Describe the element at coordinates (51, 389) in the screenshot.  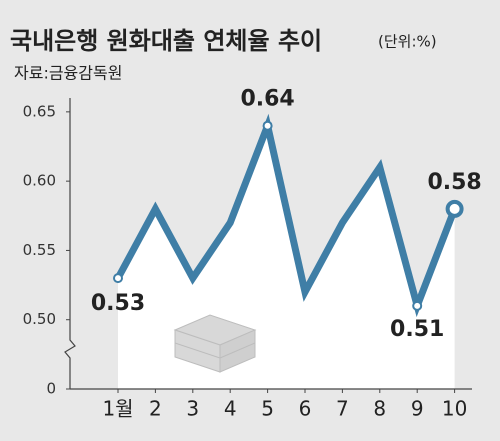
I see `y-tick-label: 0` at that location.